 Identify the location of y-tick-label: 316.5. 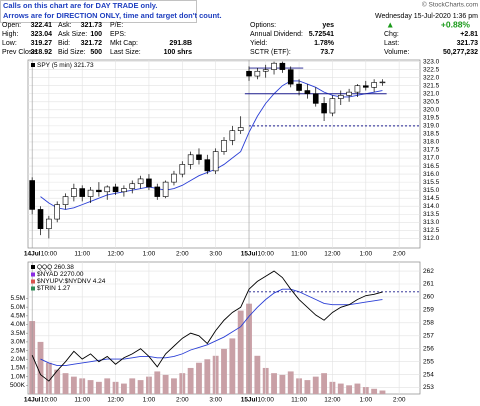
(431, 166).